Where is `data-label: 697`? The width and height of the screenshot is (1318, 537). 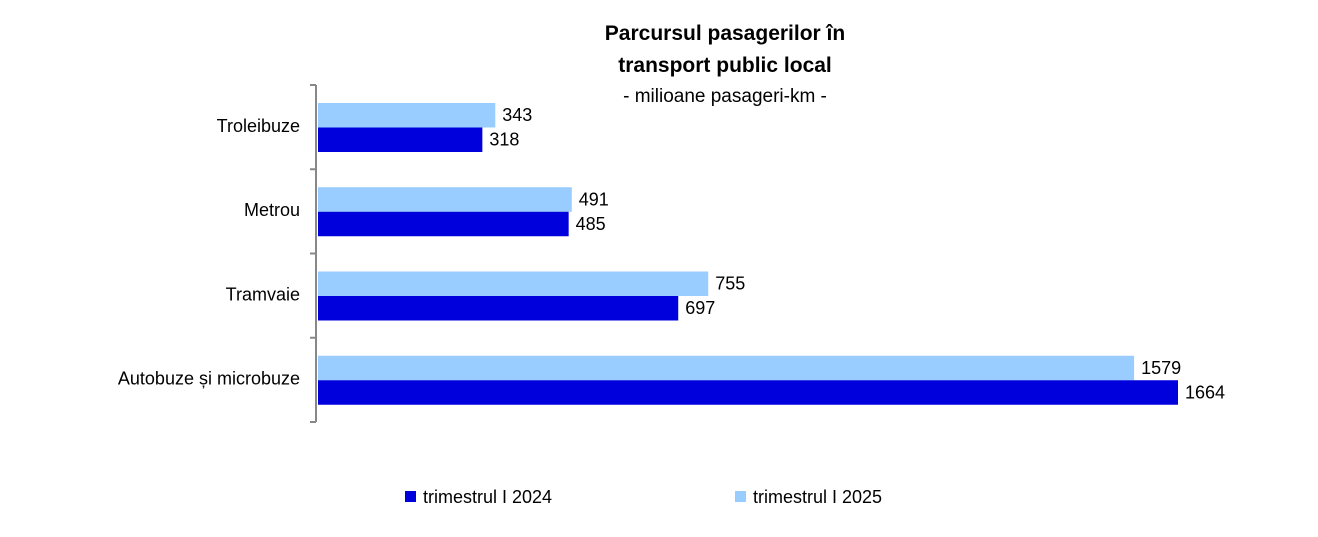
data-label: 697 is located at coordinates (700, 308).